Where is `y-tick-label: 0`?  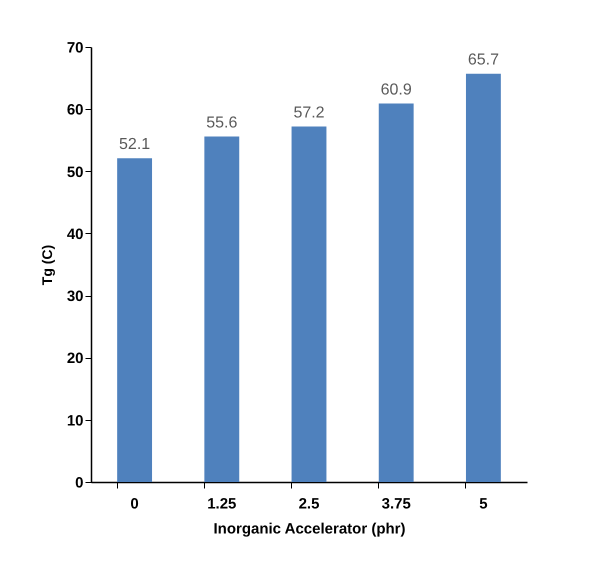 y-tick-label: 0 is located at coordinates (79, 483).